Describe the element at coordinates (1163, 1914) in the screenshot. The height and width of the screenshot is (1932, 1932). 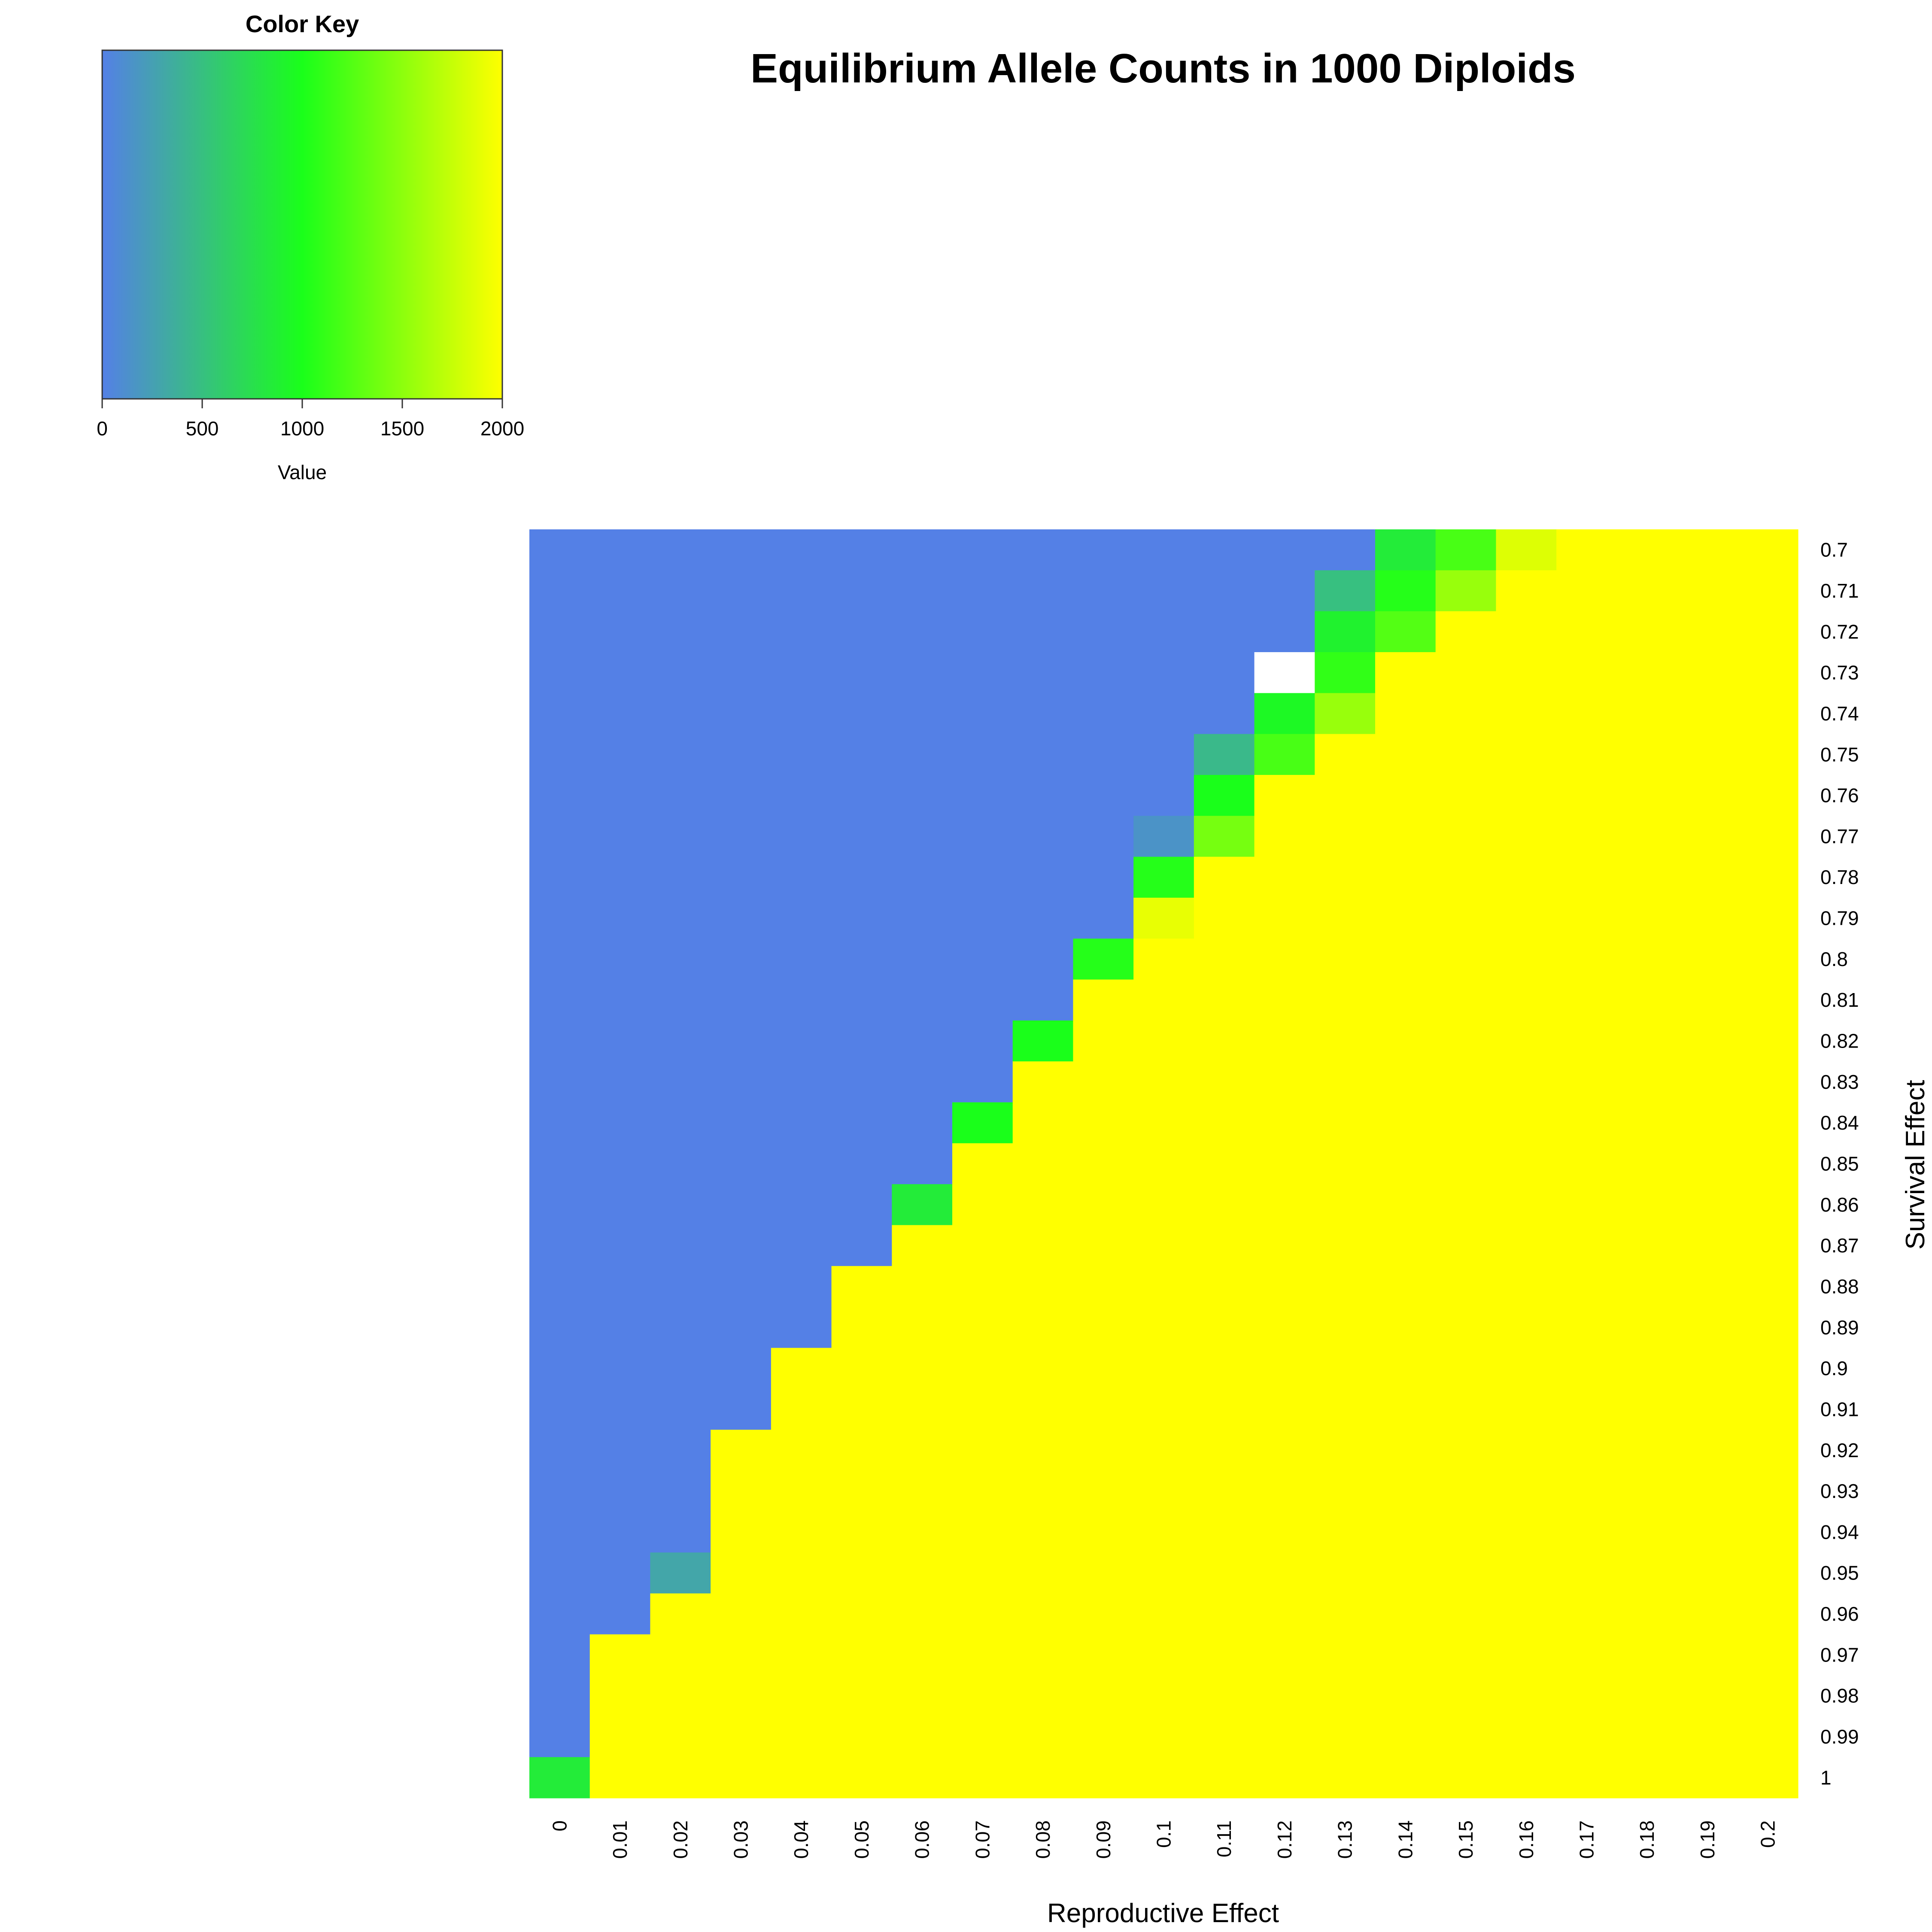
I see `x-axis-label: Reproductive Effect` at that location.